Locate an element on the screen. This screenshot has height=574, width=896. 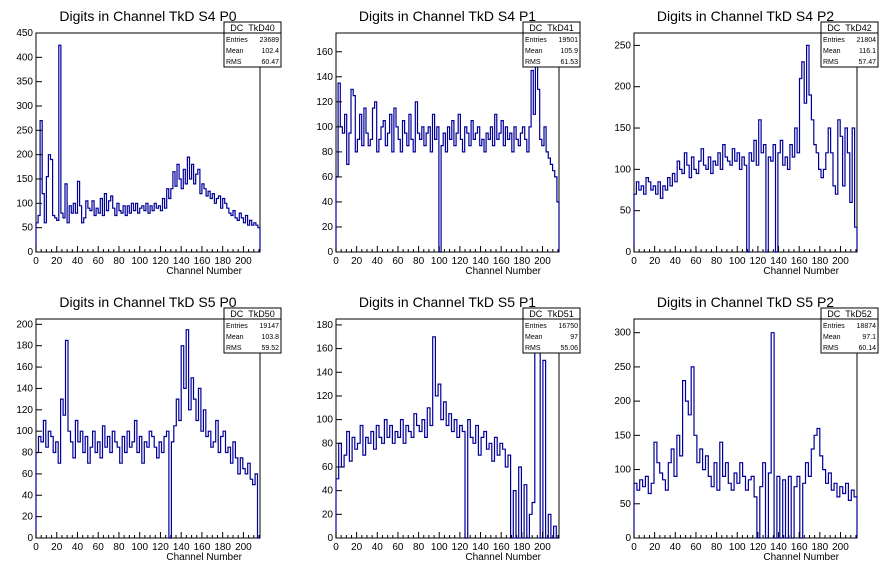
y-tick-label: 300 is located at coordinates (622, 333).